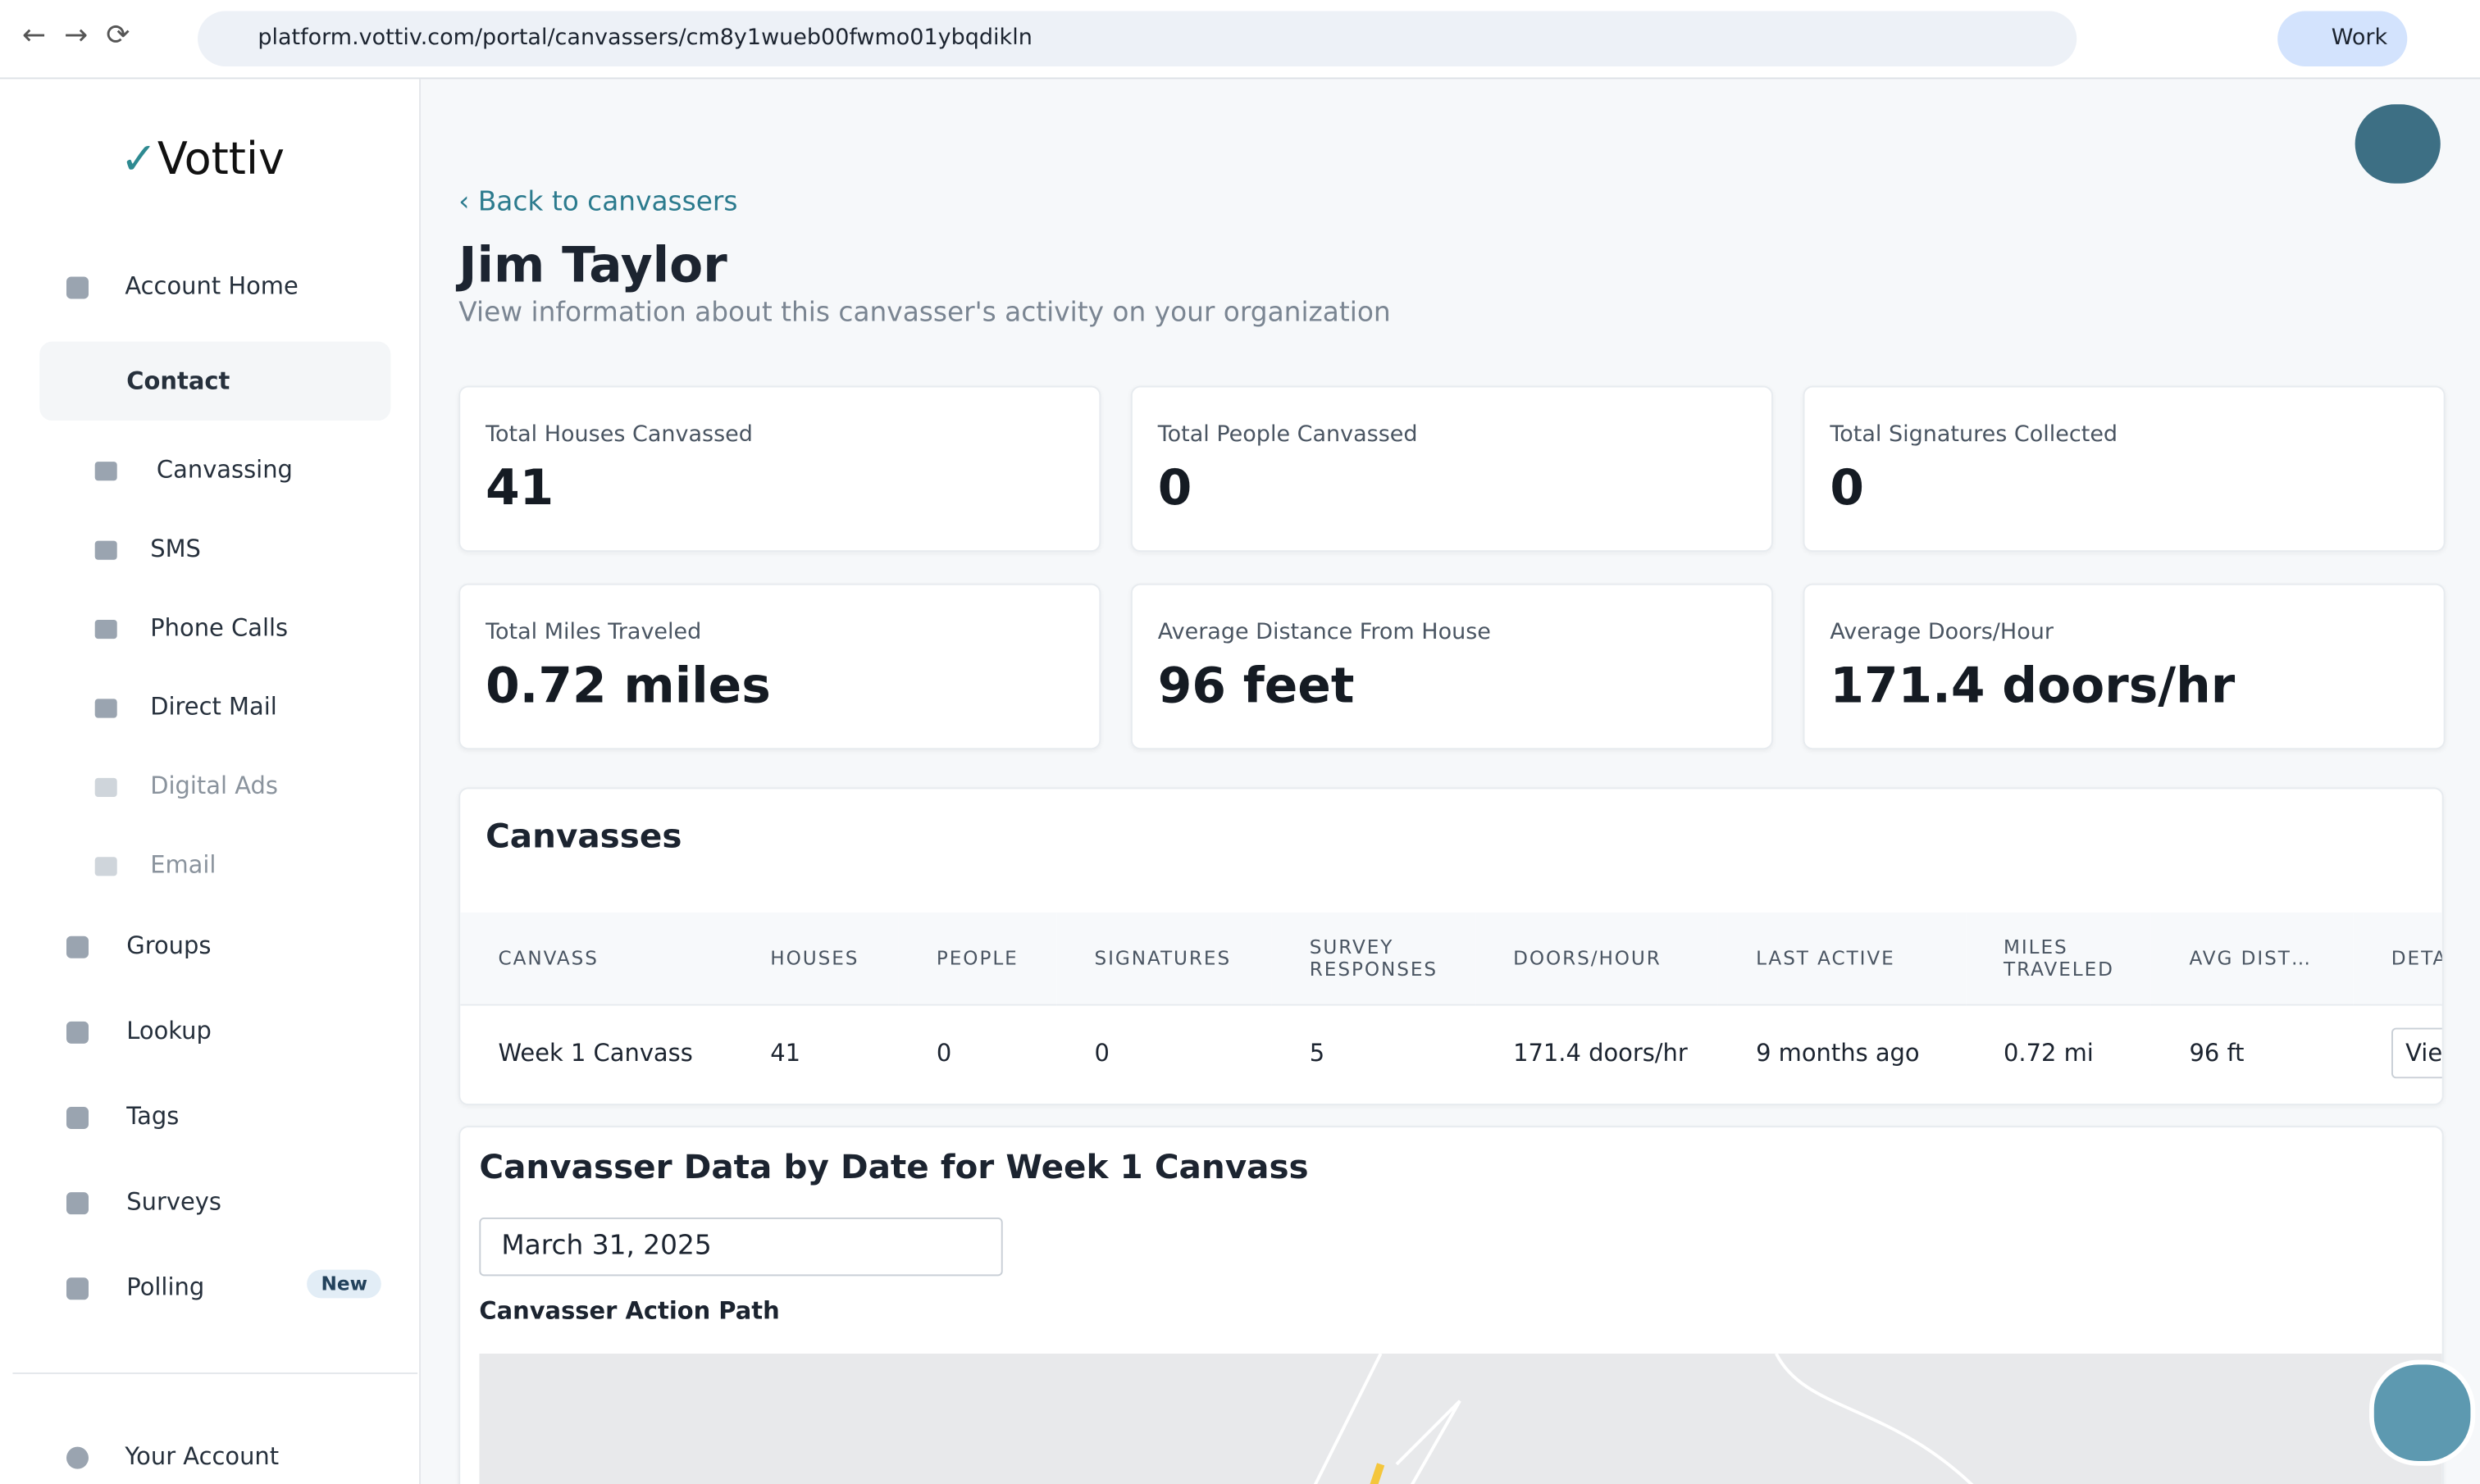 Image resolution: width=2480 pixels, height=1484 pixels. I want to click on stat-label: Average Doors/Hour, so click(1942, 632).